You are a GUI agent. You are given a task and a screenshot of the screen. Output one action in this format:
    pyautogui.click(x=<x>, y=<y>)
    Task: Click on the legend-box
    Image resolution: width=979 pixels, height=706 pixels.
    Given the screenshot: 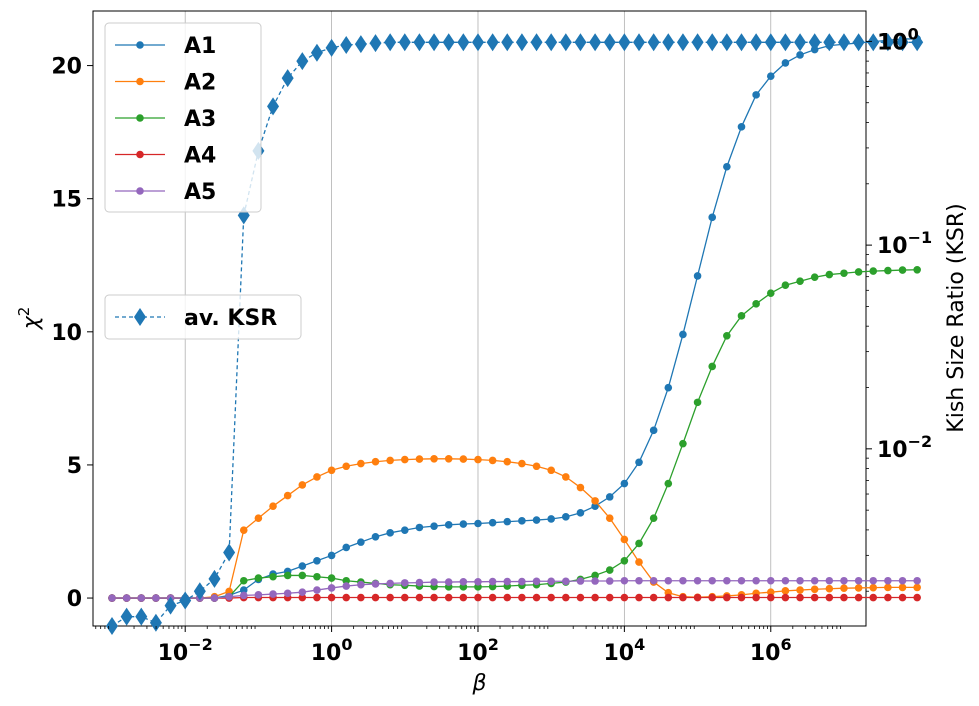 What is the action you would take?
    pyautogui.click(x=183, y=117)
    